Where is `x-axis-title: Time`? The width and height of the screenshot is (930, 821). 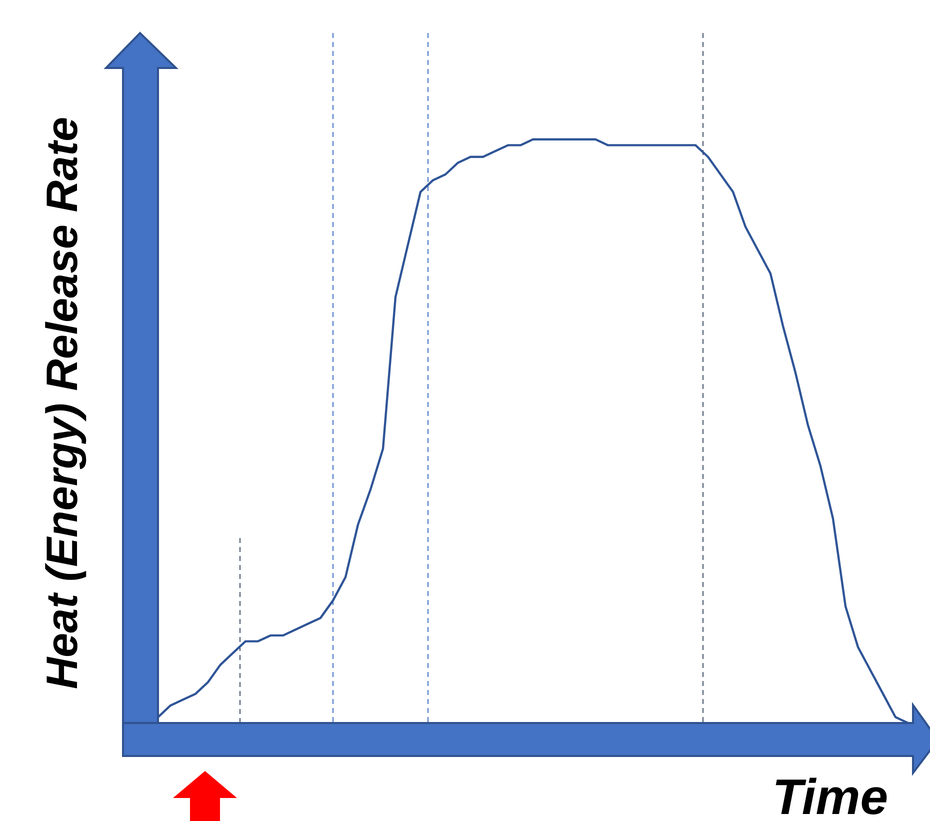 x-axis-title: Time is located at coordinates (830, 794).